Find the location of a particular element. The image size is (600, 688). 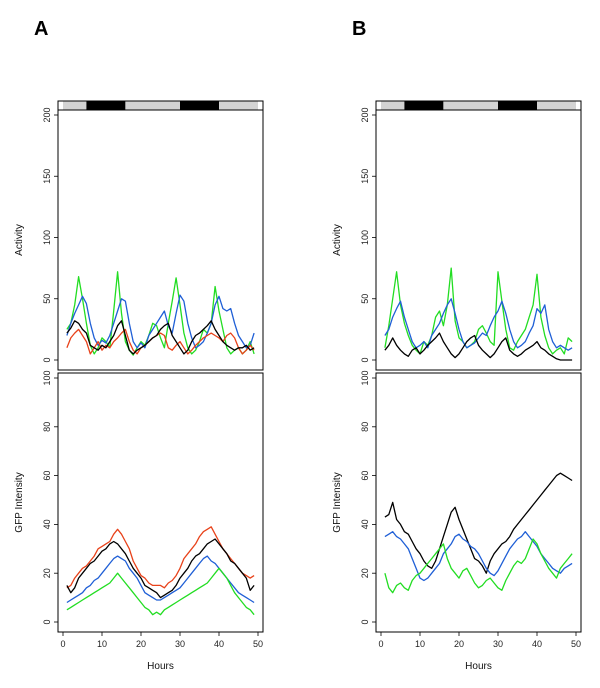

panel-b-gfp-xtick-label: 20 is located at coordinates (459, 644).